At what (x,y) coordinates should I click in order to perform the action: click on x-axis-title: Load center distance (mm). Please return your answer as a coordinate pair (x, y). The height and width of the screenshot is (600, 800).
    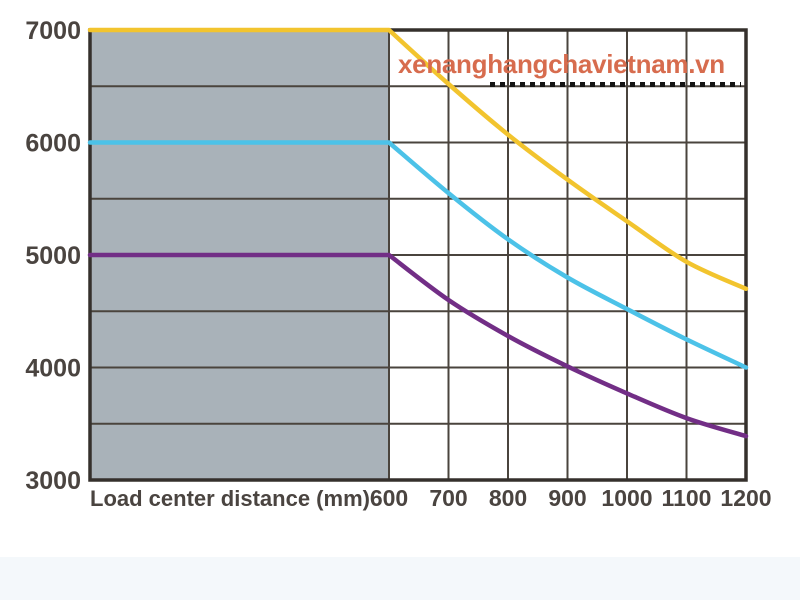
    Looking at the image, I should click on (230, 498).